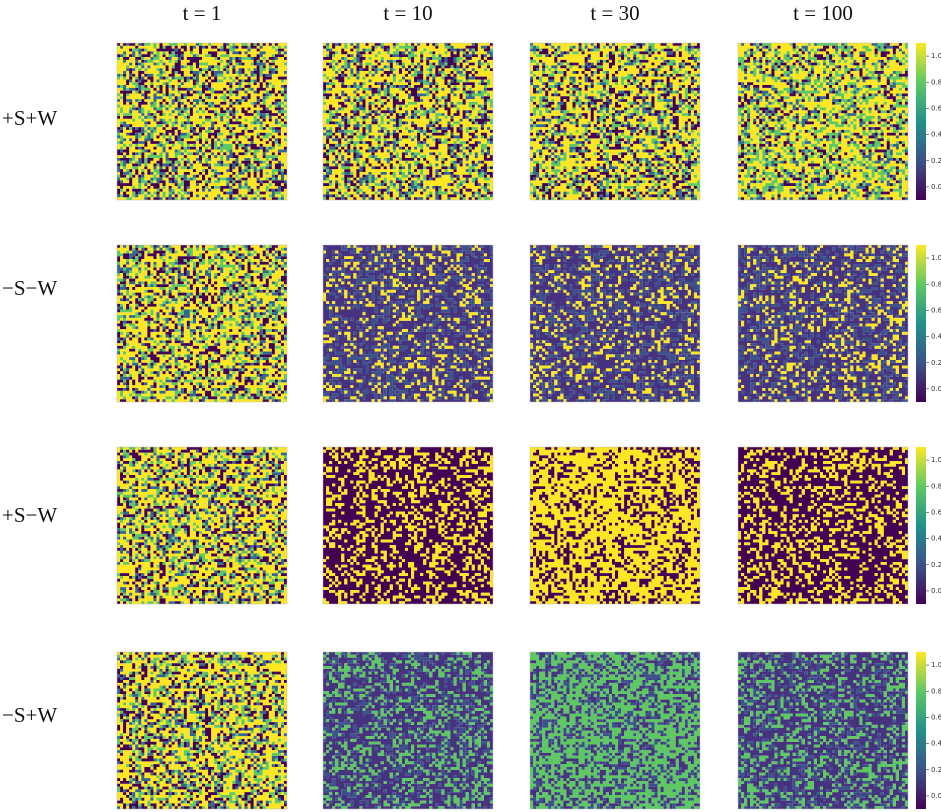  Describe the element at coordinates (823, 13) in the screenshot. I see `column-title: t = 100` at that location.